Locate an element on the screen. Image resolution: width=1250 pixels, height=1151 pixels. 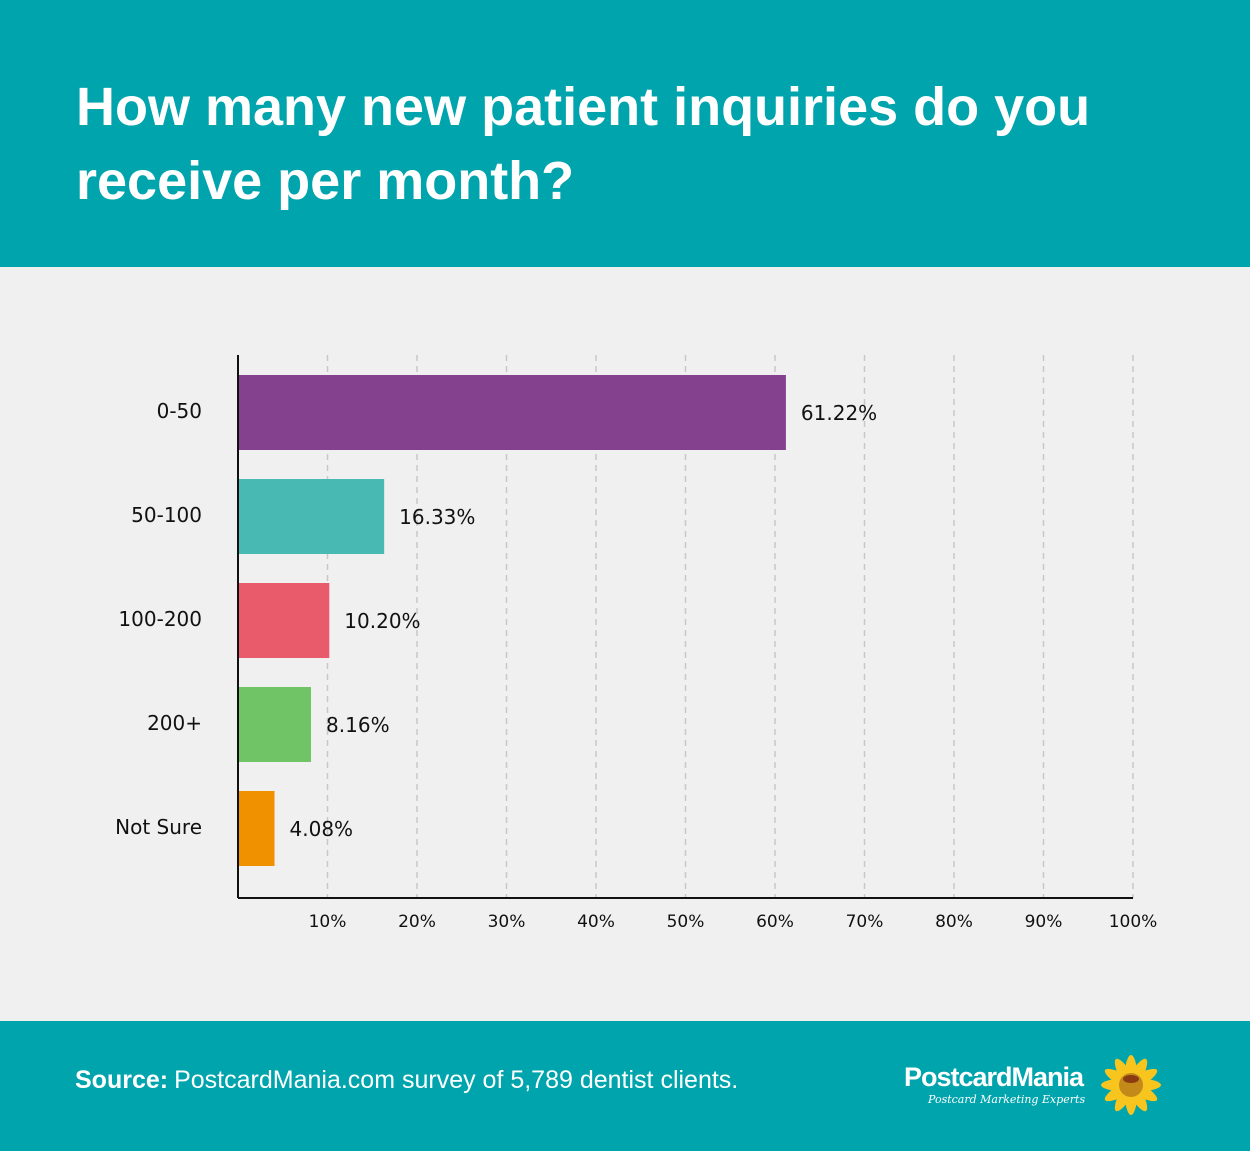
category-label: 50-100 is located at coordinates (166, 515).